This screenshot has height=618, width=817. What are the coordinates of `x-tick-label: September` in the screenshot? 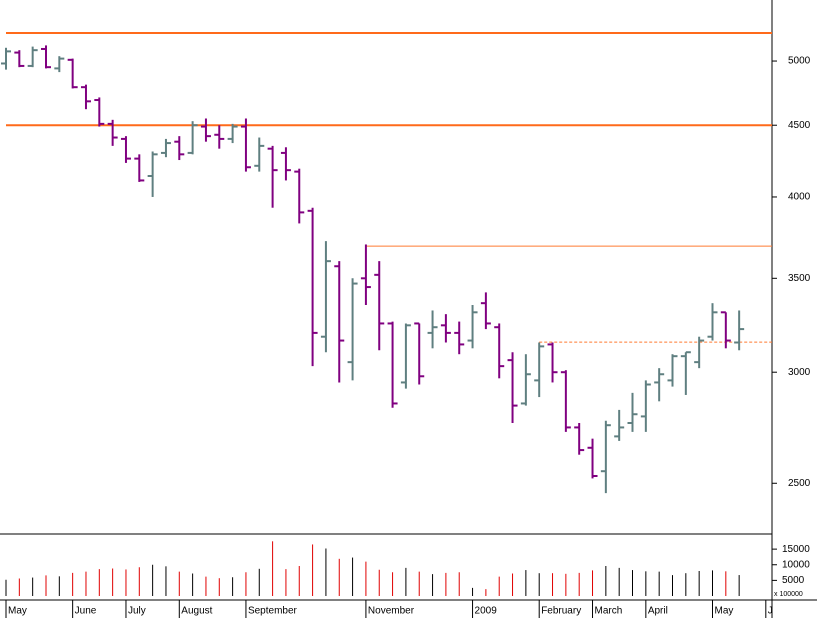 It's located at (273, 611).